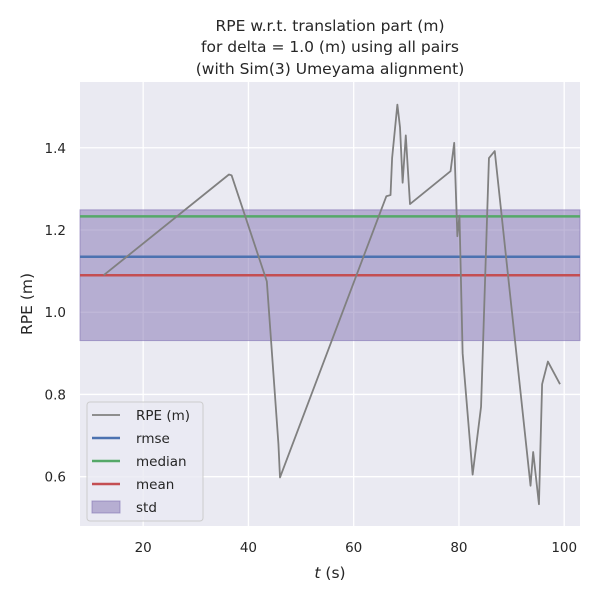 The width and height of the screenshot is (600, 600). I want to click on legend-label: median, so click(161, 462).